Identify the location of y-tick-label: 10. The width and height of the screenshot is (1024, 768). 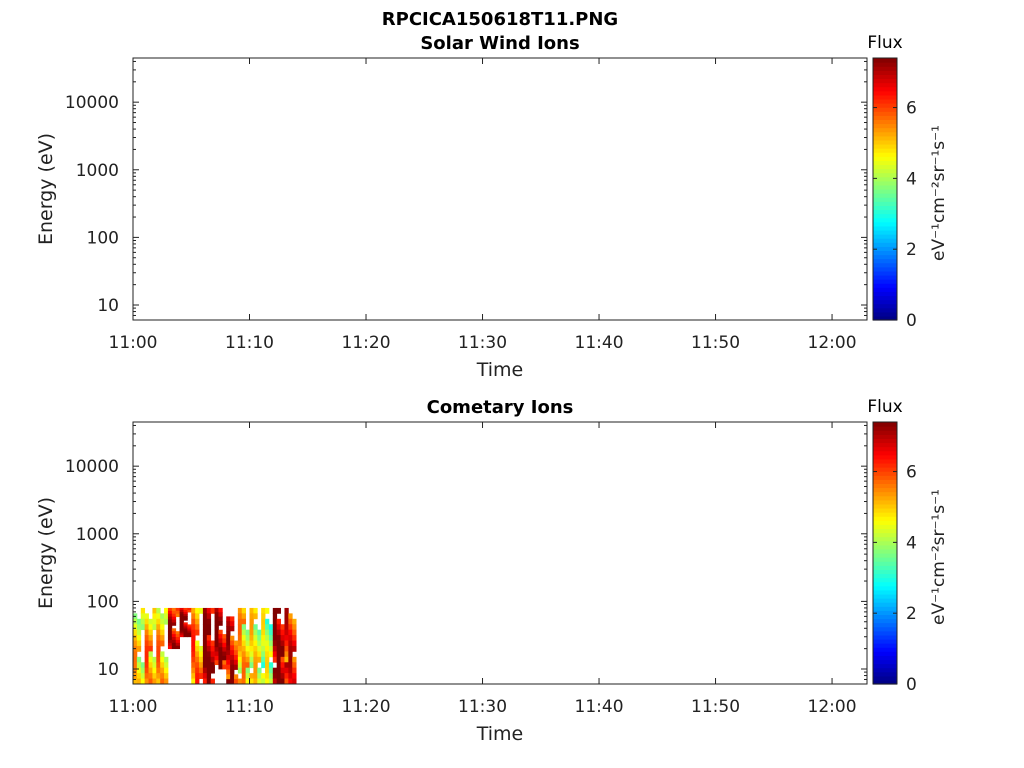
(108, 306).